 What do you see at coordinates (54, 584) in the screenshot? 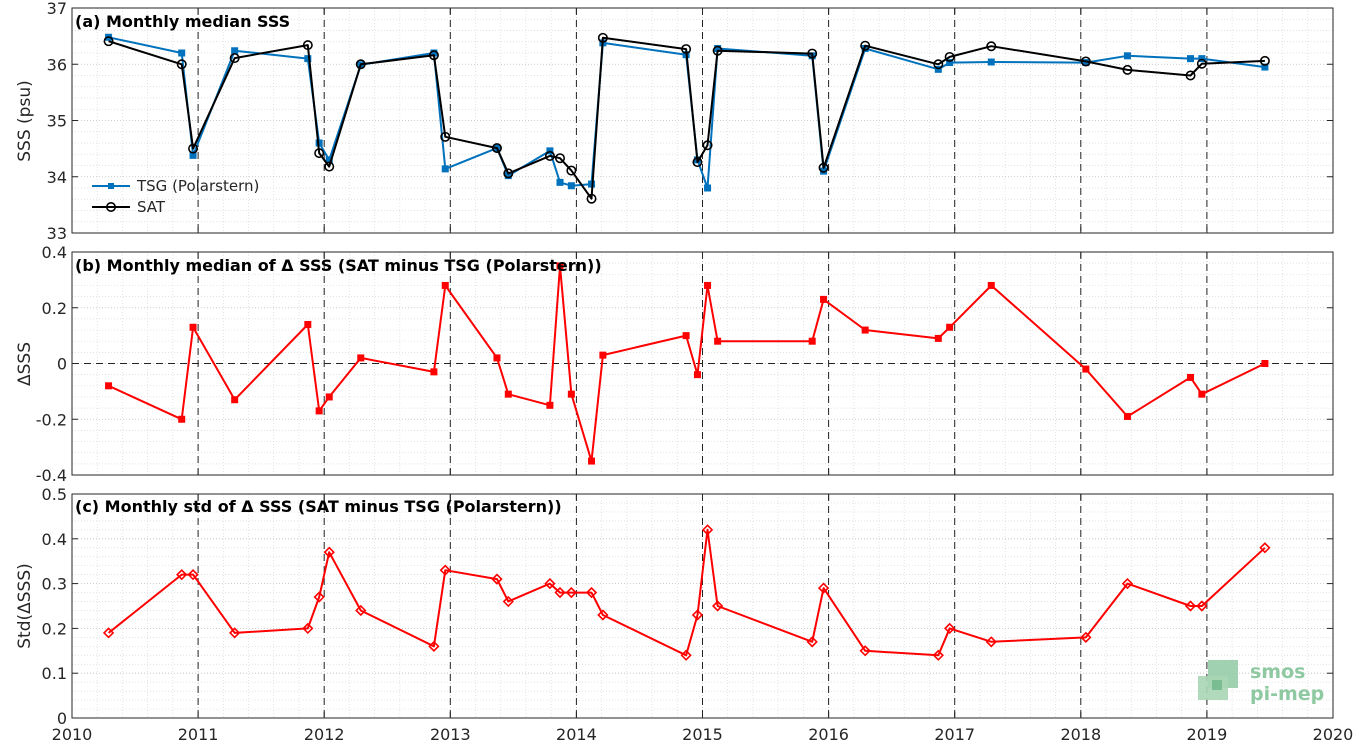
I see `y-tick-label-c: 0.3` at bounding box center [54, 584].